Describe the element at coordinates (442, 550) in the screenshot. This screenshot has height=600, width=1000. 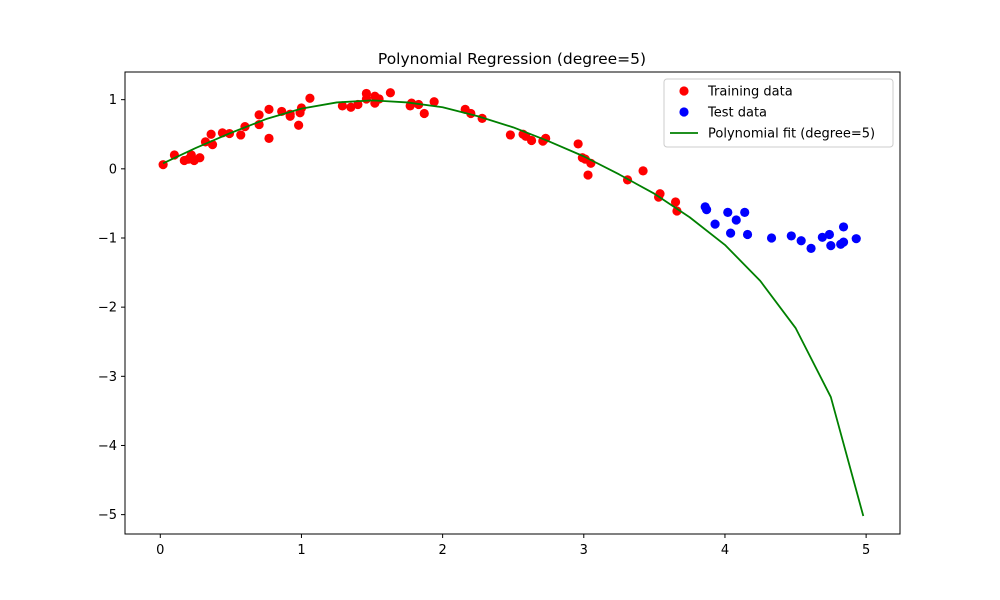
I see `x-tick-label: 2` at that location.